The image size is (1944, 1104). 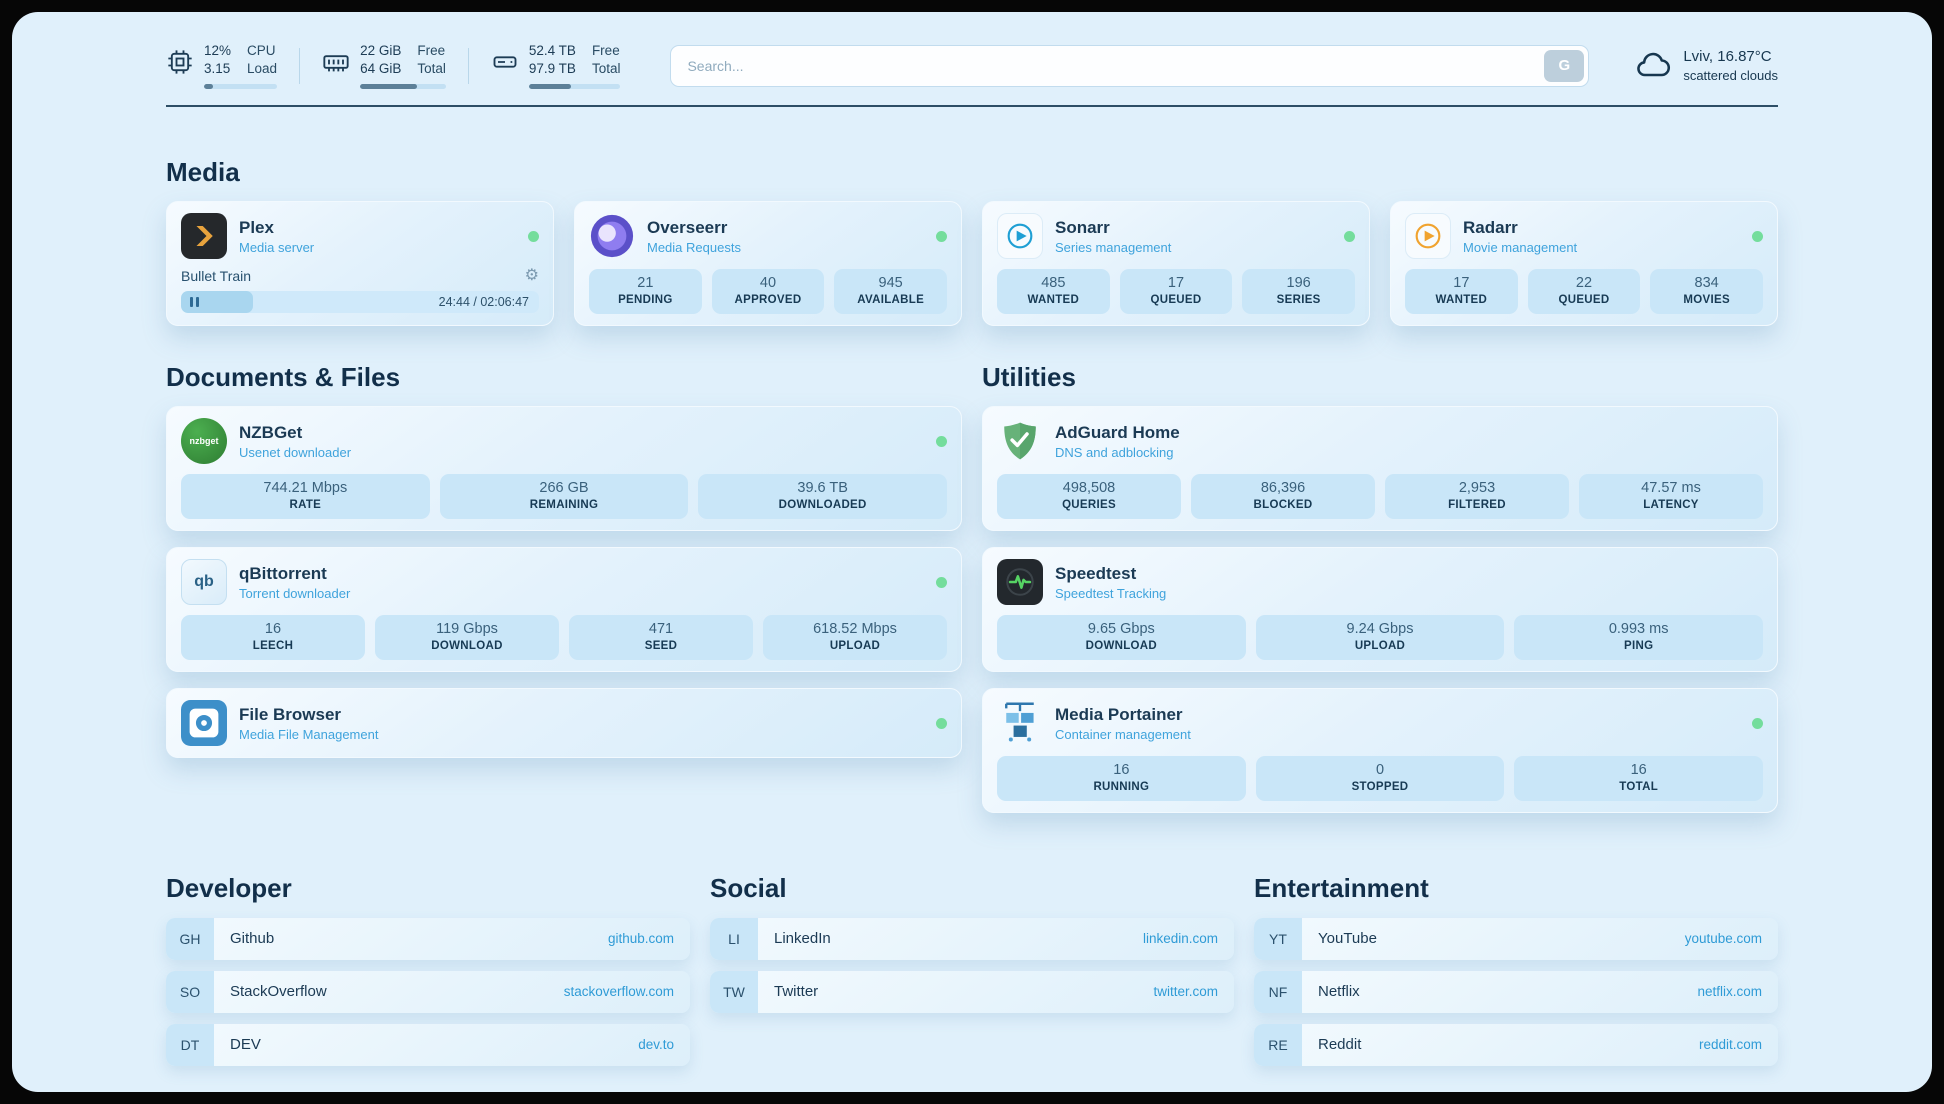 I want to click on app-name: Sonarr, so click(x=1082, y=227).